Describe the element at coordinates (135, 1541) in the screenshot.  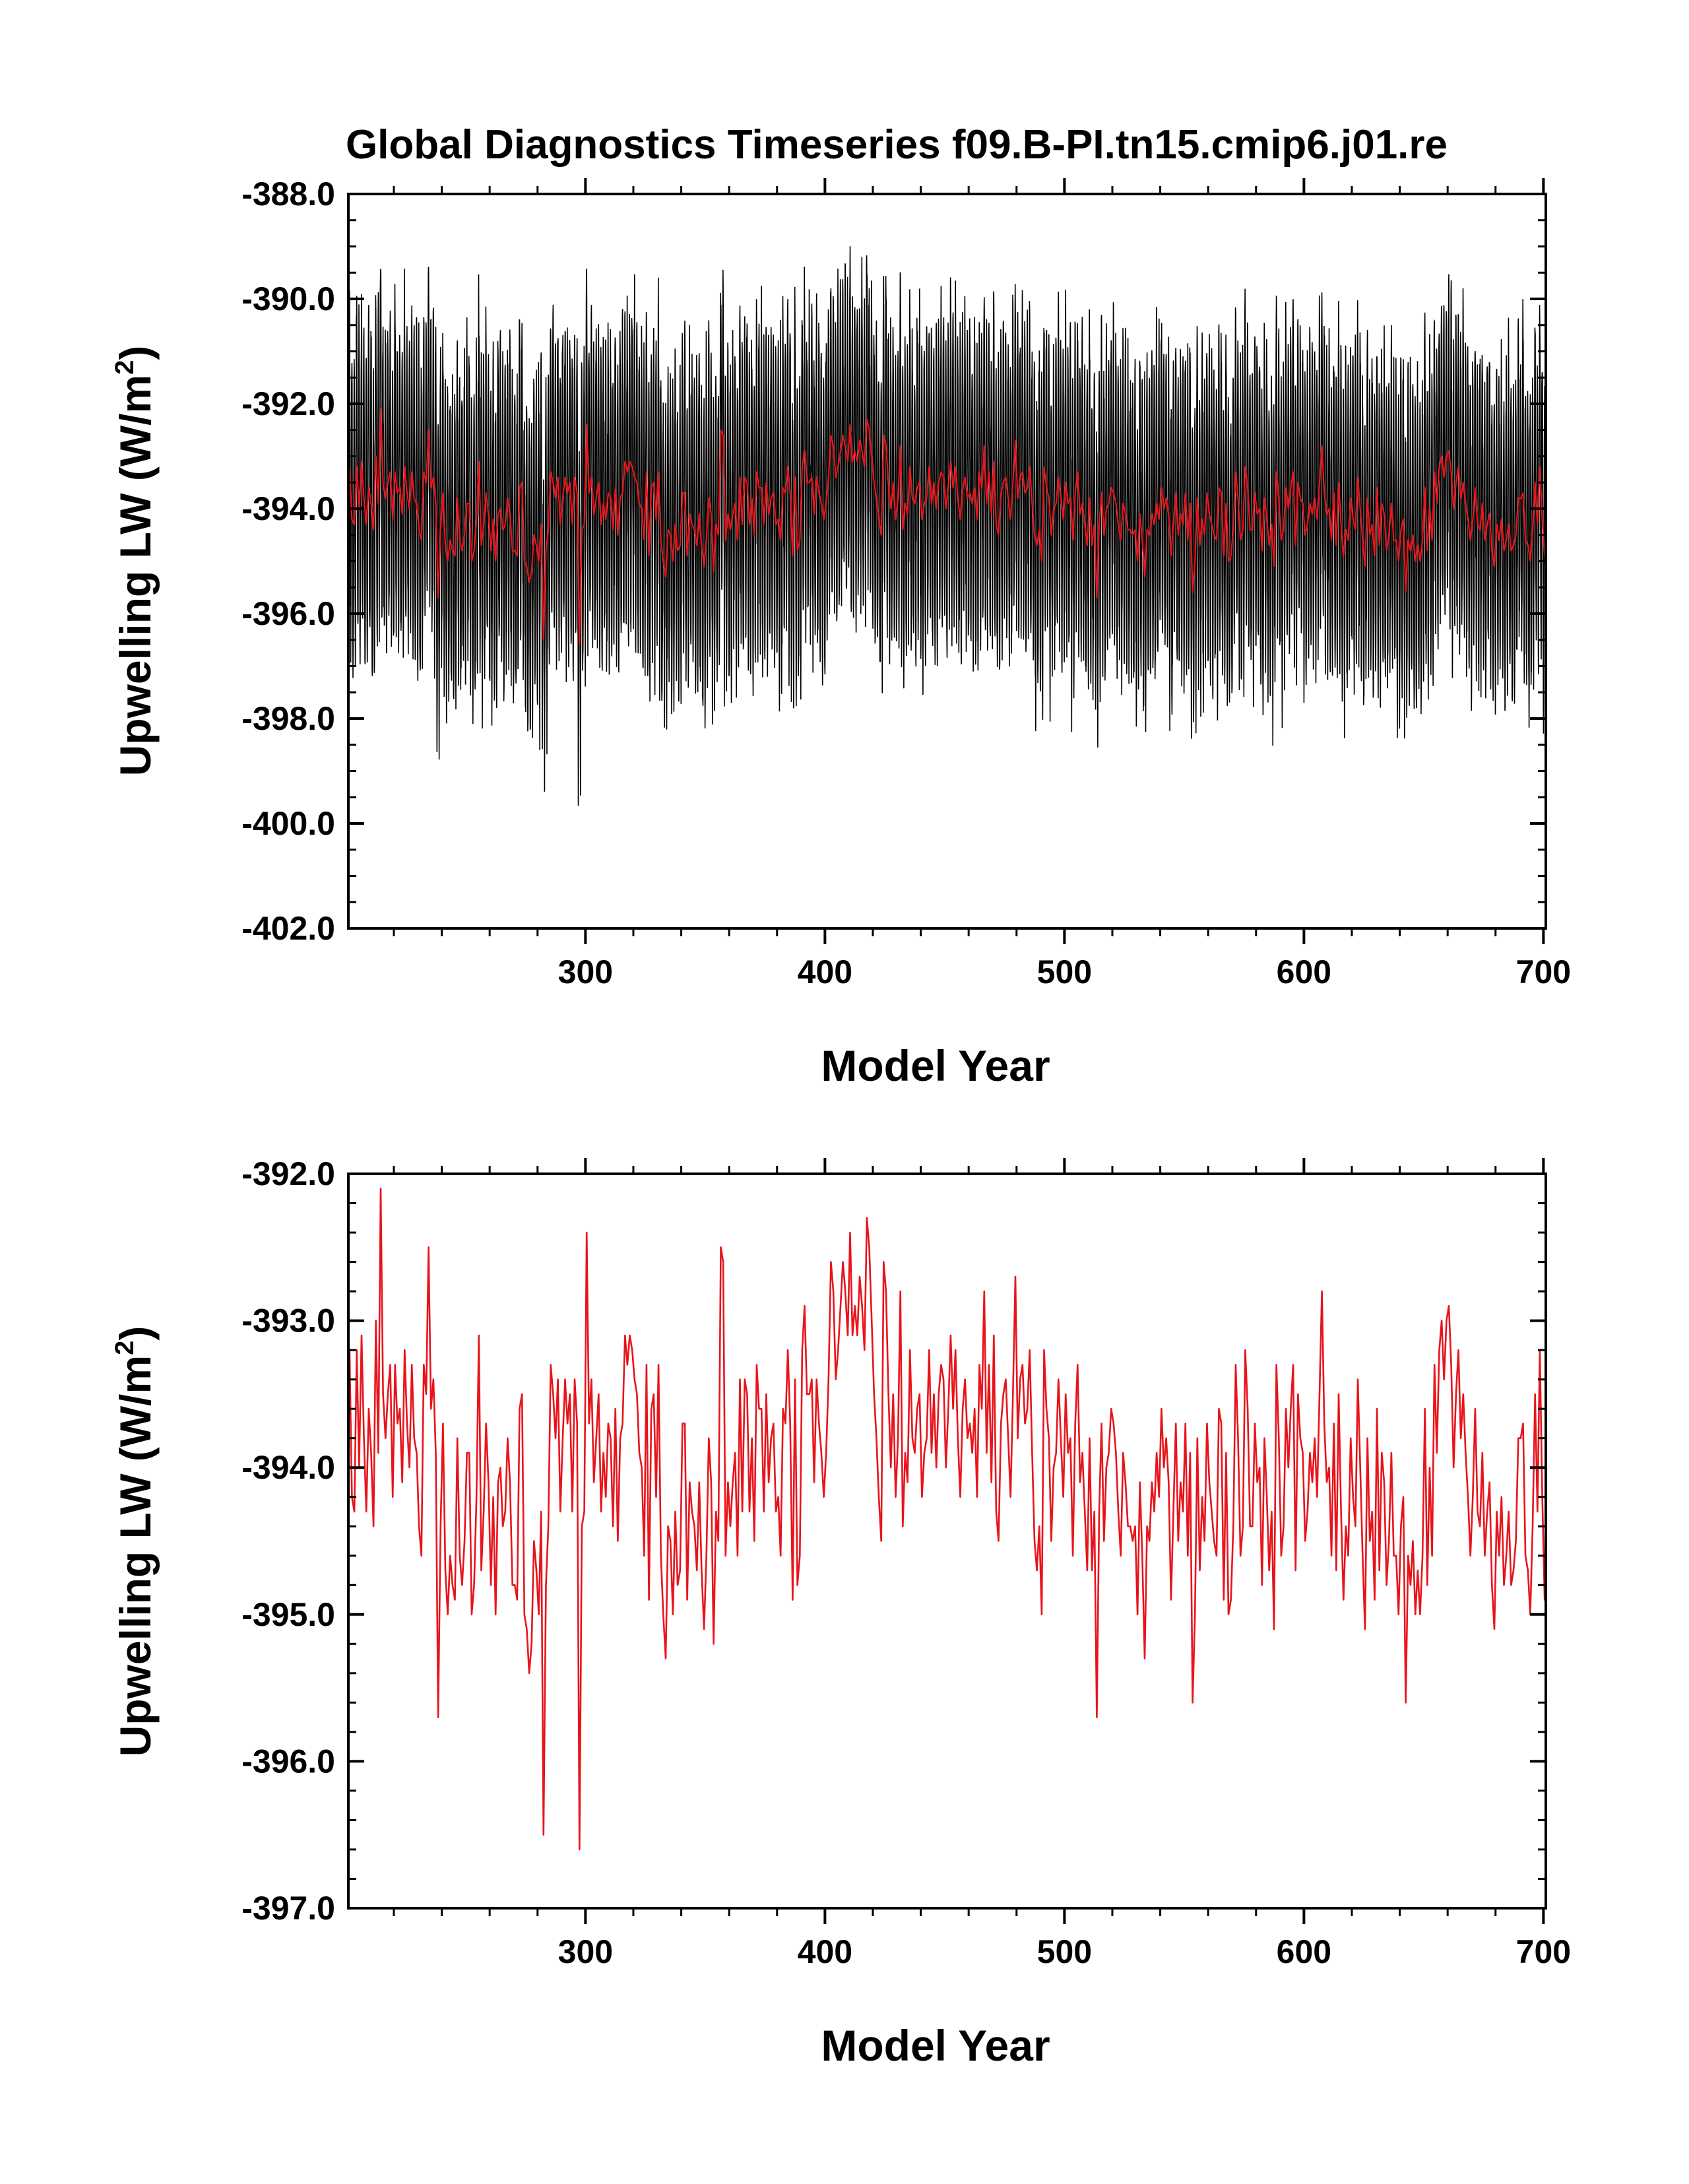
I see `bottom-chart-y-axis-label: Upwelling LW (W/m2)` at that location.